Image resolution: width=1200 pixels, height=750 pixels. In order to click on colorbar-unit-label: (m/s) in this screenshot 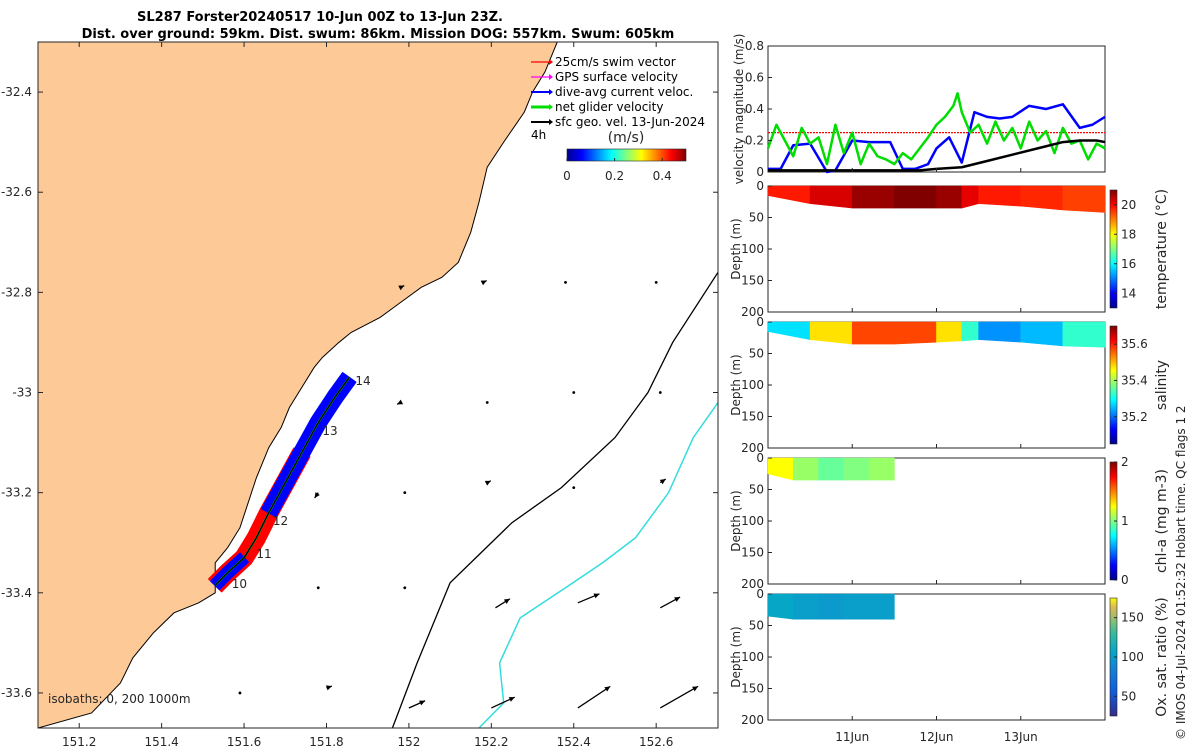, I will do `click(626, 138)`.